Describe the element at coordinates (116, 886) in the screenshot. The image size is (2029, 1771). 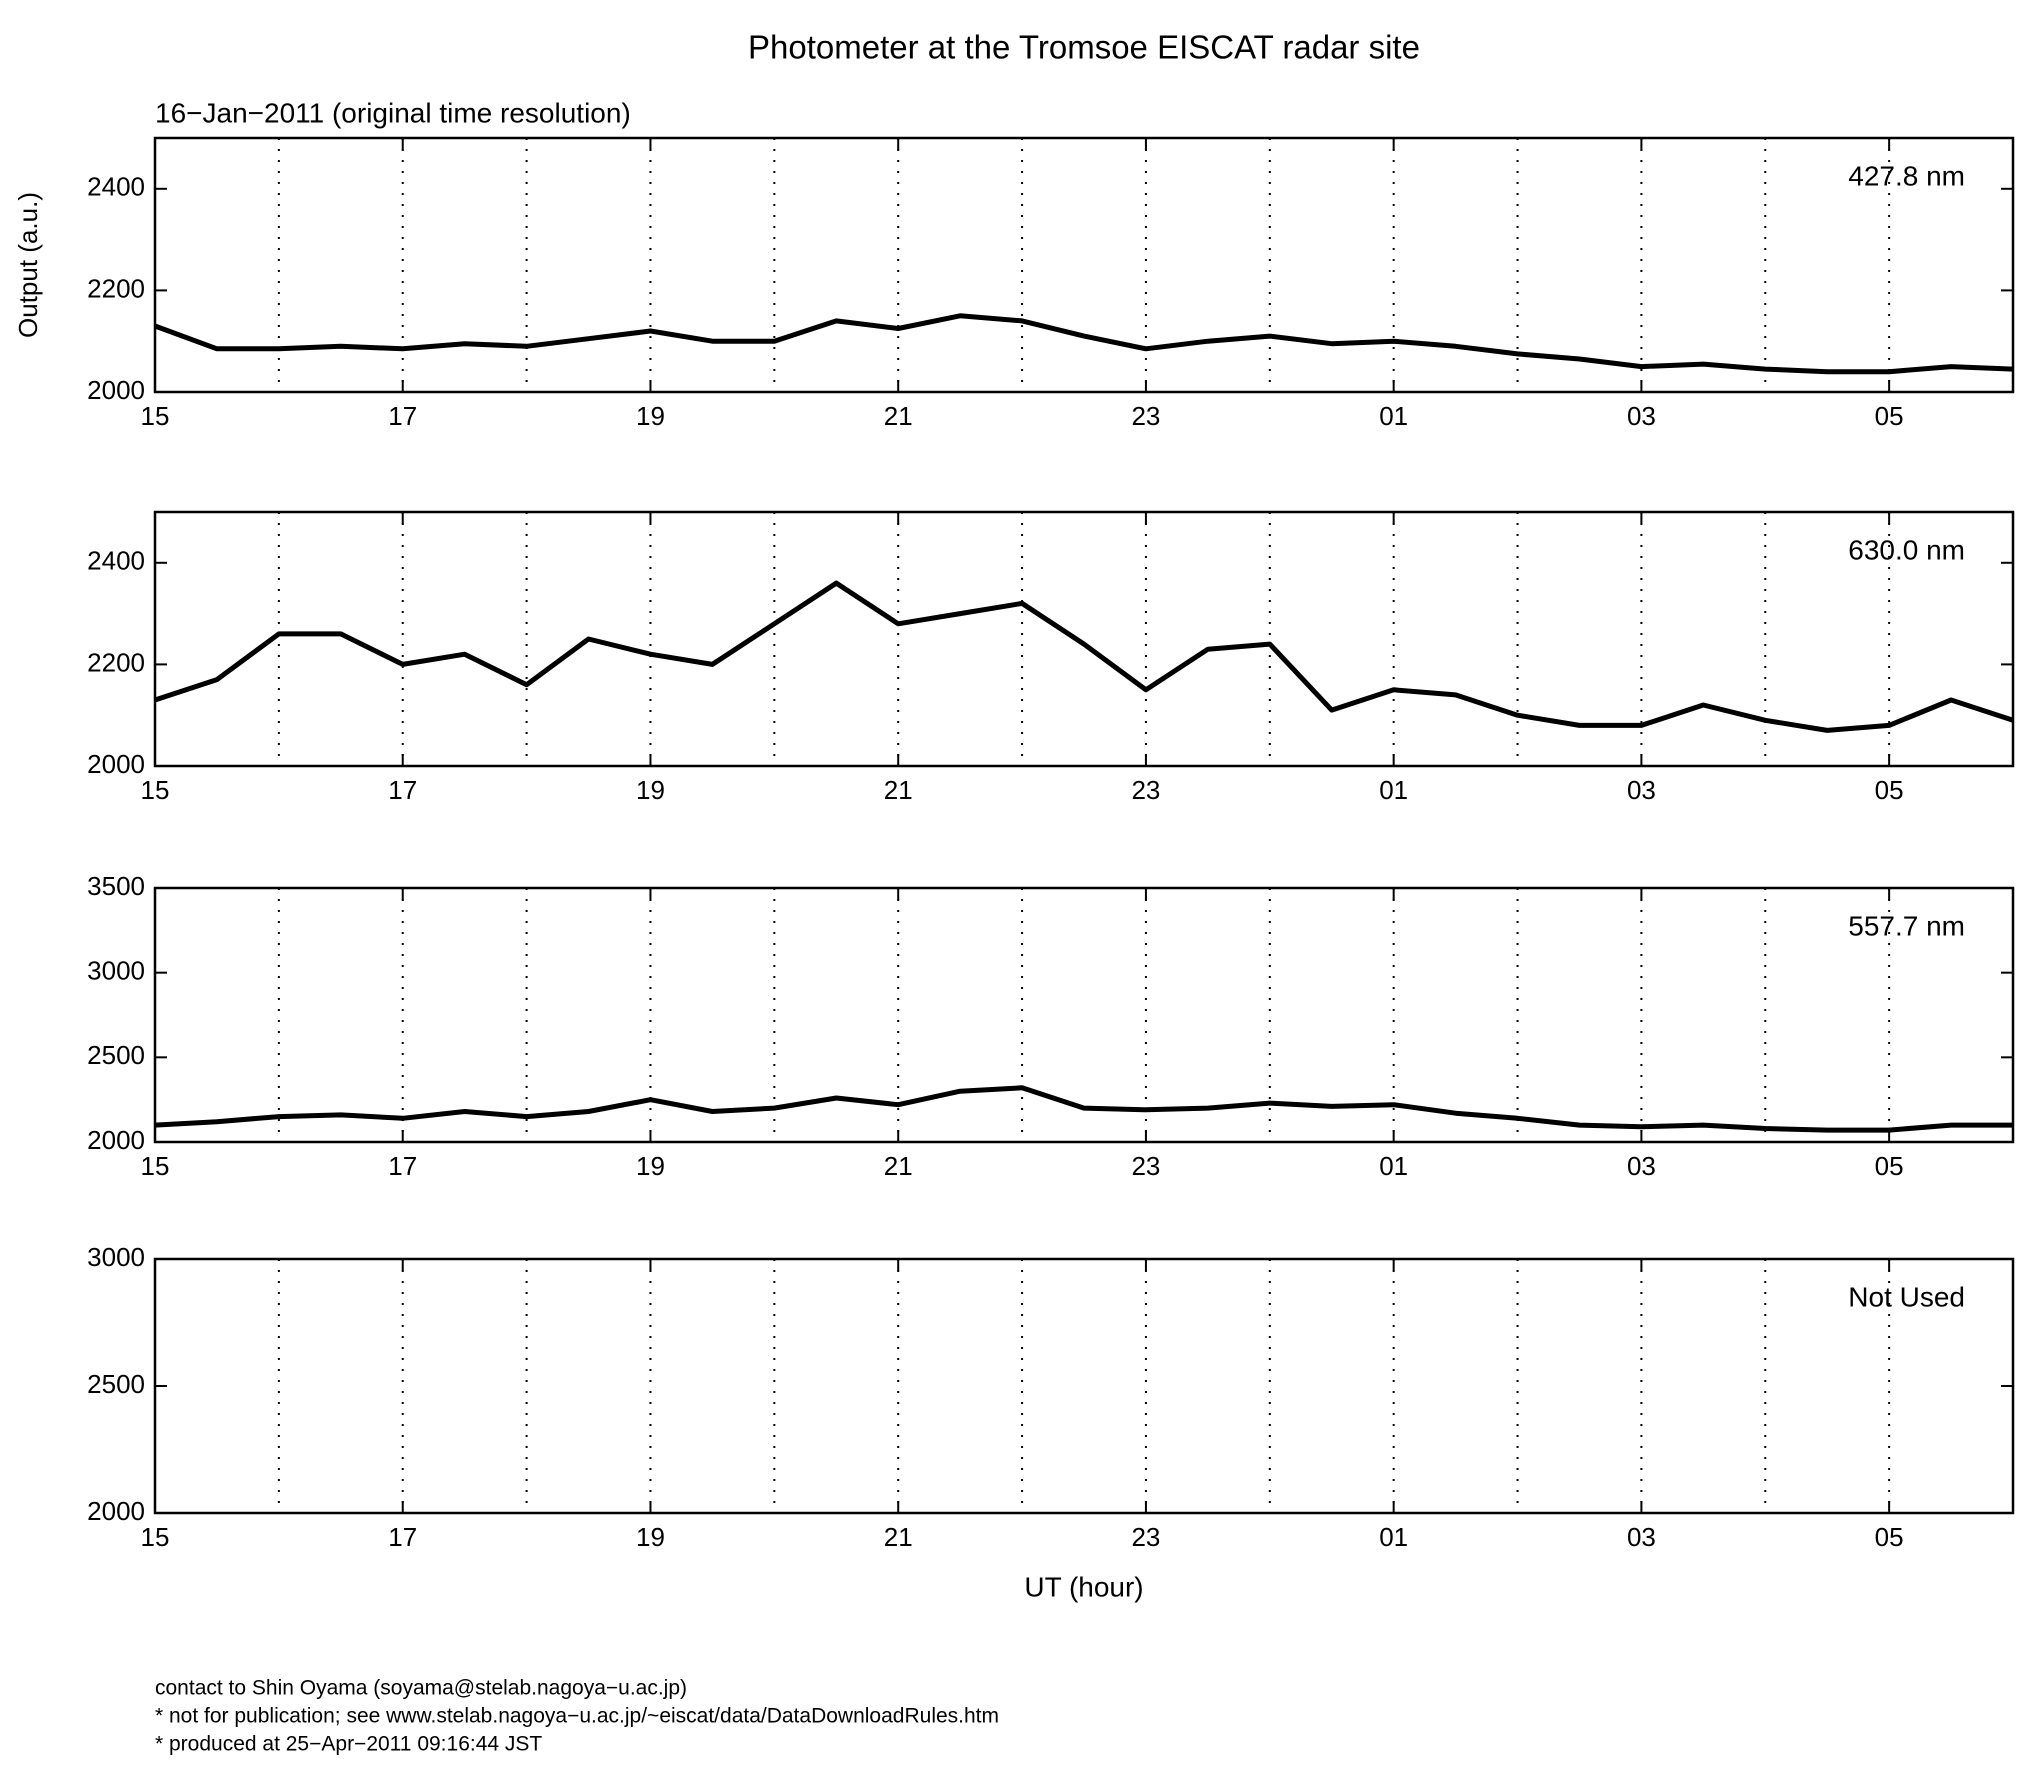
I see `y-tick-label: 3500` at that location.